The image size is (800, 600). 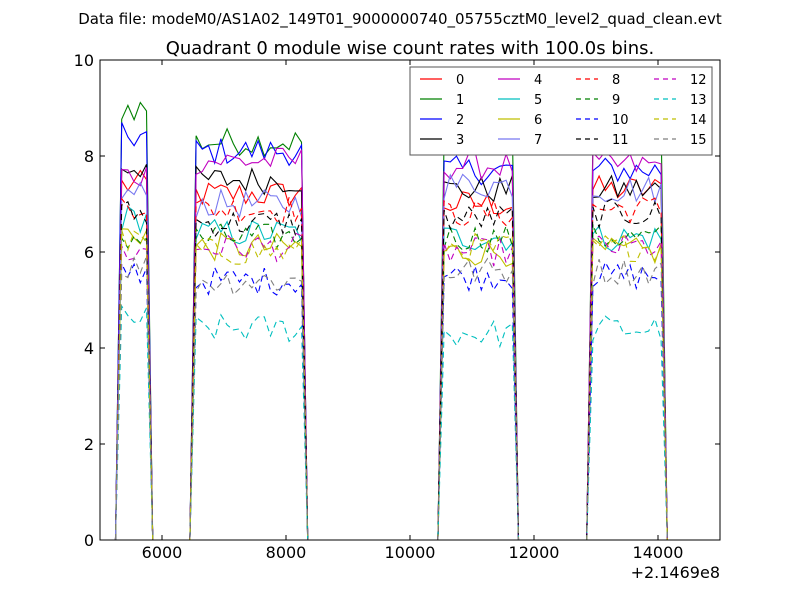 I want to click on y-tick-label: 10, so click(x=84, y=60).